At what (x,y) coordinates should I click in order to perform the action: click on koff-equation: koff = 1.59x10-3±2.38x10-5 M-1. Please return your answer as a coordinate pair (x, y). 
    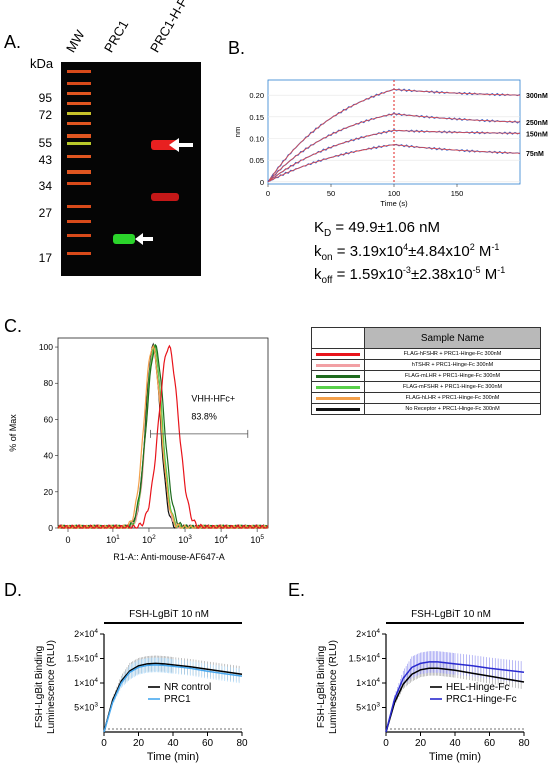
    Looking at the image, I should click on (410, 275).